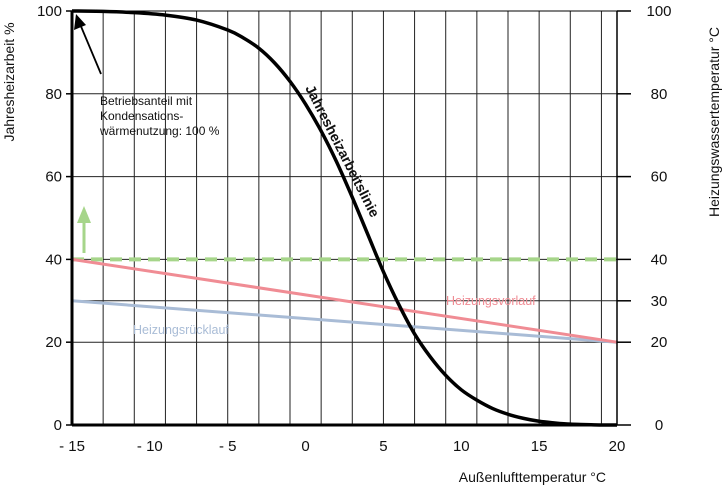 The height and width of the screenshot is (489, 728). What do you see at coordinates (49, 11) in the screenshot?
I see `y-tick-label-left: 100` at bounding box center [49, 11].